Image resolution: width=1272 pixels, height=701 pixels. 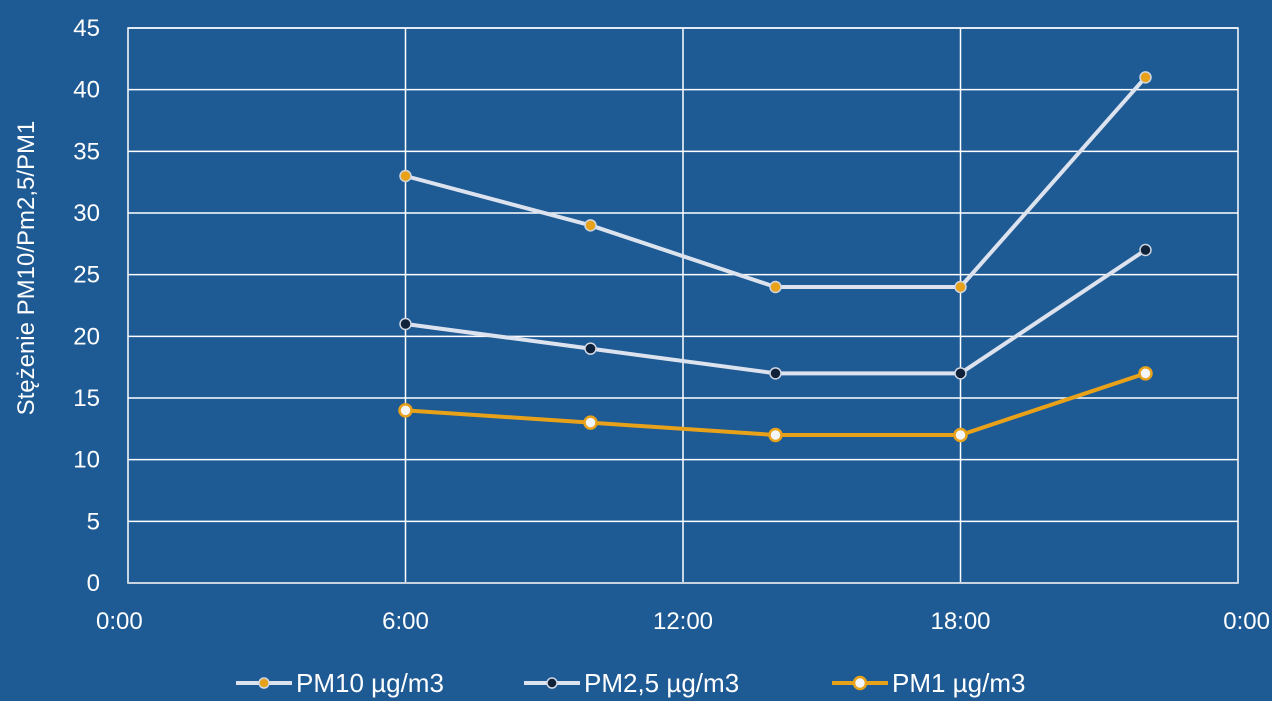 I want to click on legend: PM10 µg/m3 PM2,5 µg/m3 PM1 µg/m3, so click(x=630, y=683).